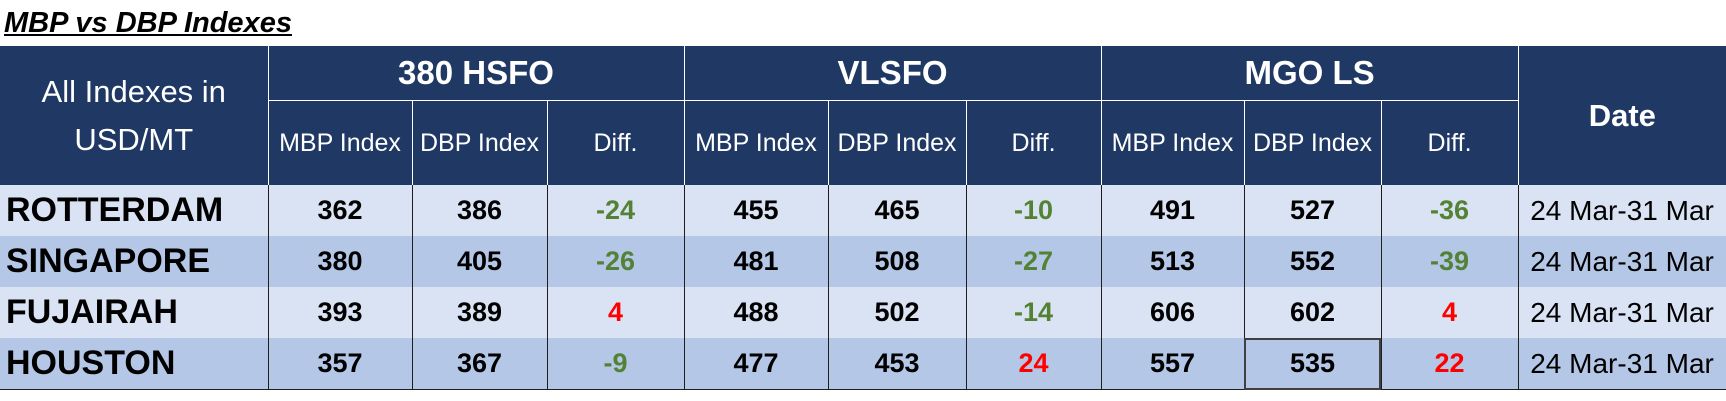 The width and height of the screenshot is (1726, 401). Describe the element at coordinates (616, 261) in the screenshot. I see `hsfo-diff-cell: -26` at that location.